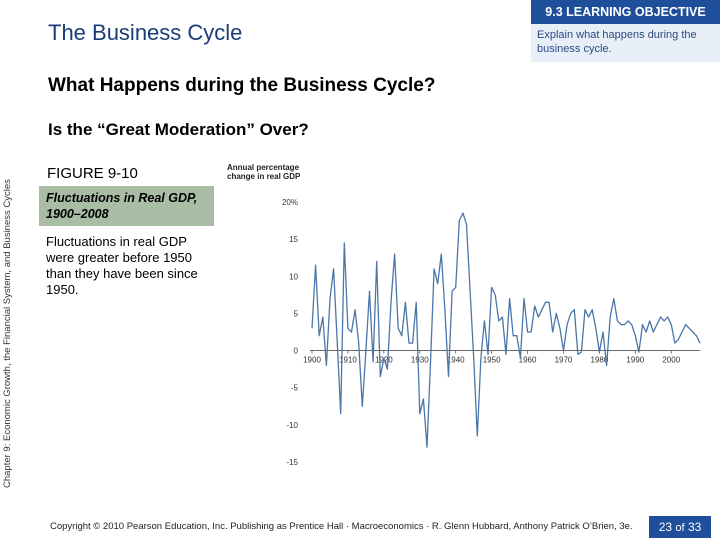  I want to click on x-tick-label: 1910, so click(348, 360).